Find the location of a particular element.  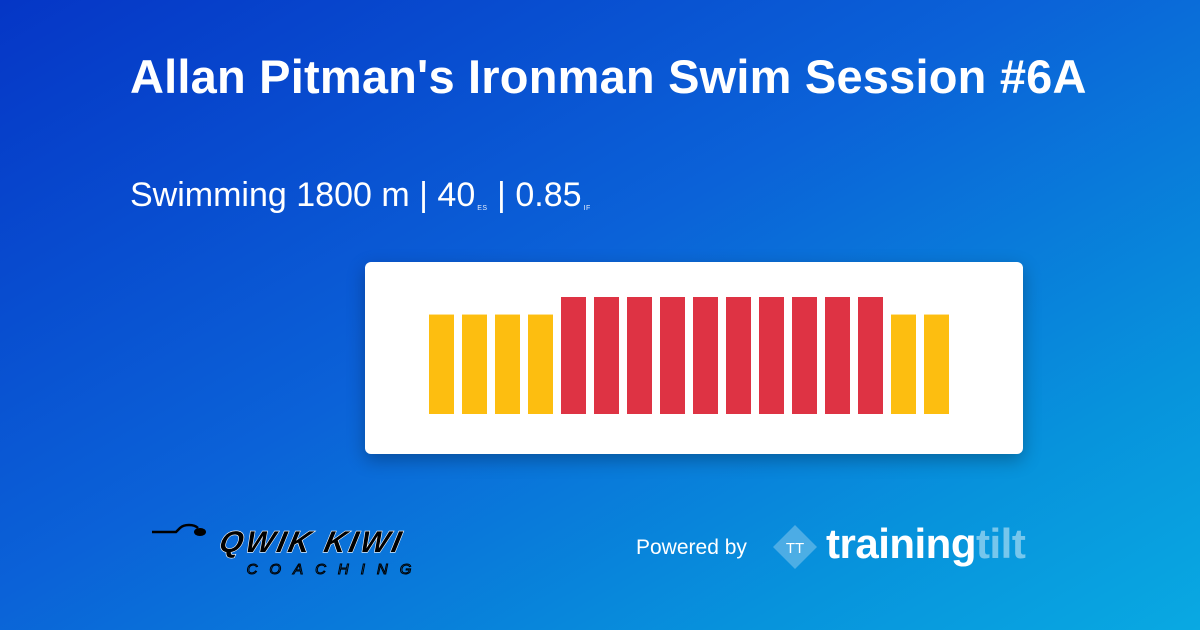

es-value: 40 is located at coordinates (456, 195).